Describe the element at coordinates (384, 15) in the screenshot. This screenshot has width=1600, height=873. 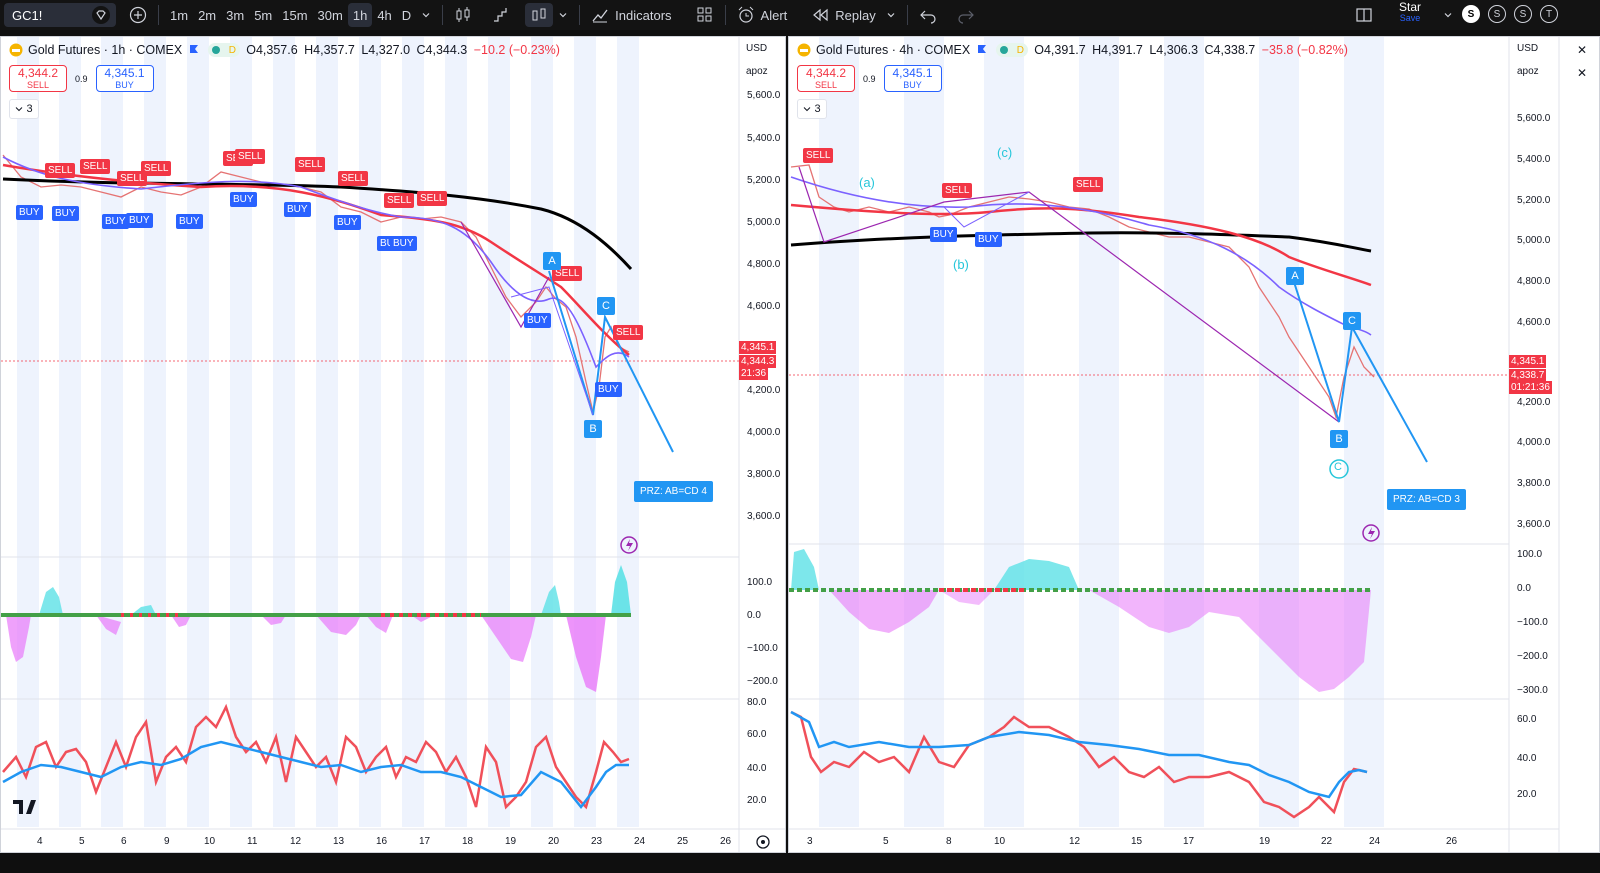
I see `interval-4h: 4h` at that location.